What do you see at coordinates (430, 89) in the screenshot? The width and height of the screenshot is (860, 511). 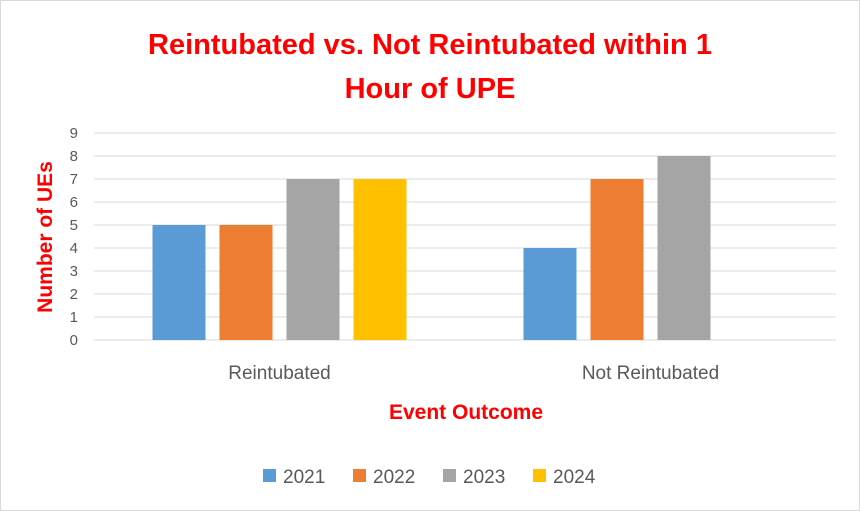 I see `chart-title-line-2: Hour of UPE` at bounding box center [430, 89].